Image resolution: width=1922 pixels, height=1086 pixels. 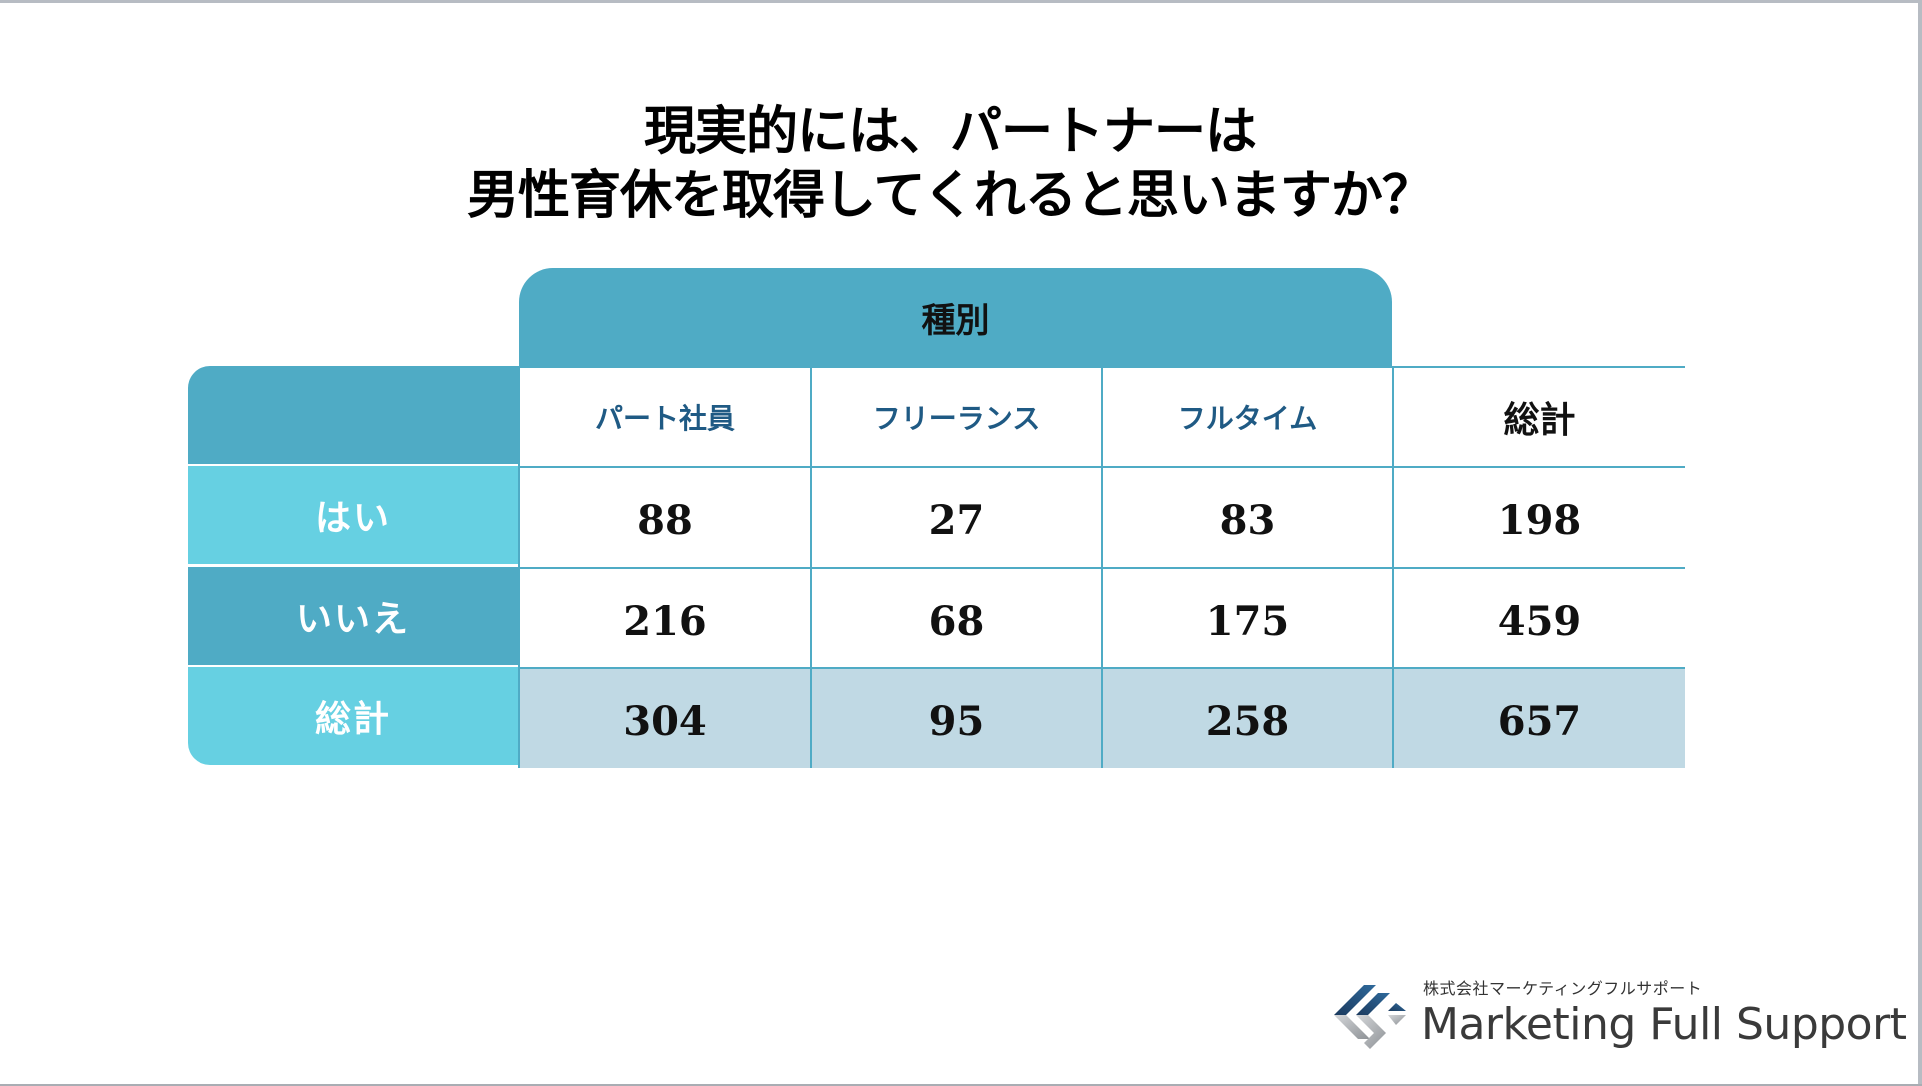 What do you see at coordinates (1246, 518) in the screenshot?
I see `table-cell: 83` at bounding box center [1246, 518].